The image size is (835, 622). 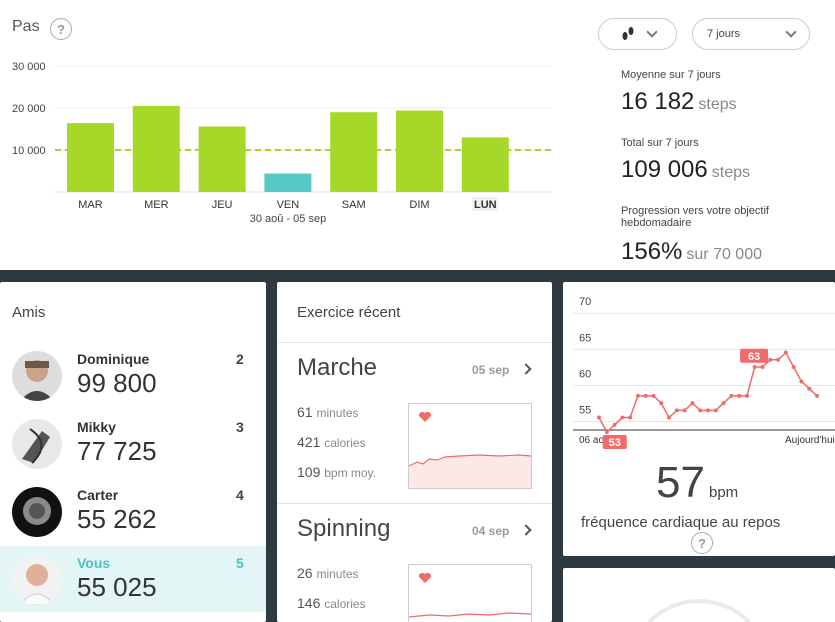 What do you see at coordinates (336, 472) in the screenshot?
I see `exercise-bpm: 109 bpm moy.` at bounding box center [336, 472].